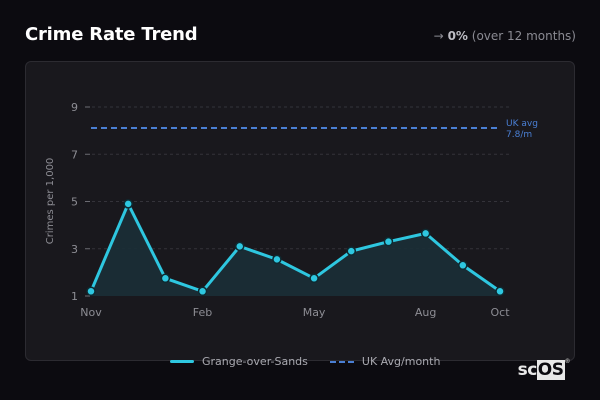  Describe the element at coordinates (519, 135) in the screenshot. I see `uk-avg-annotation-value: 7.8/m` at that location.